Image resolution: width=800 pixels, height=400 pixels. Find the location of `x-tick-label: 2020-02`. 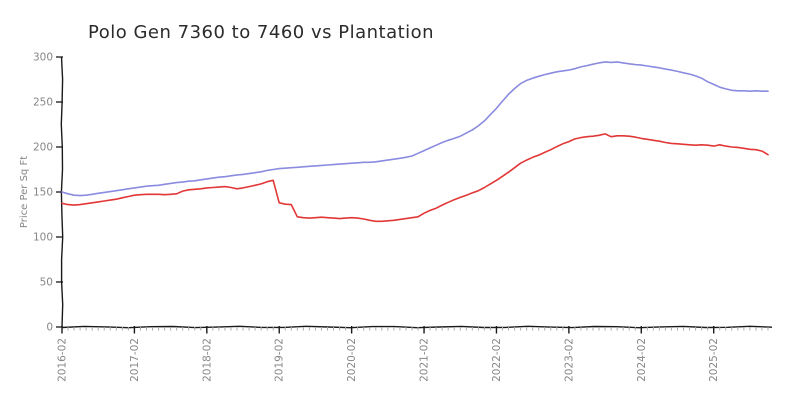

x-tick-label: 2020-02 is located at coordinates (352, 360).